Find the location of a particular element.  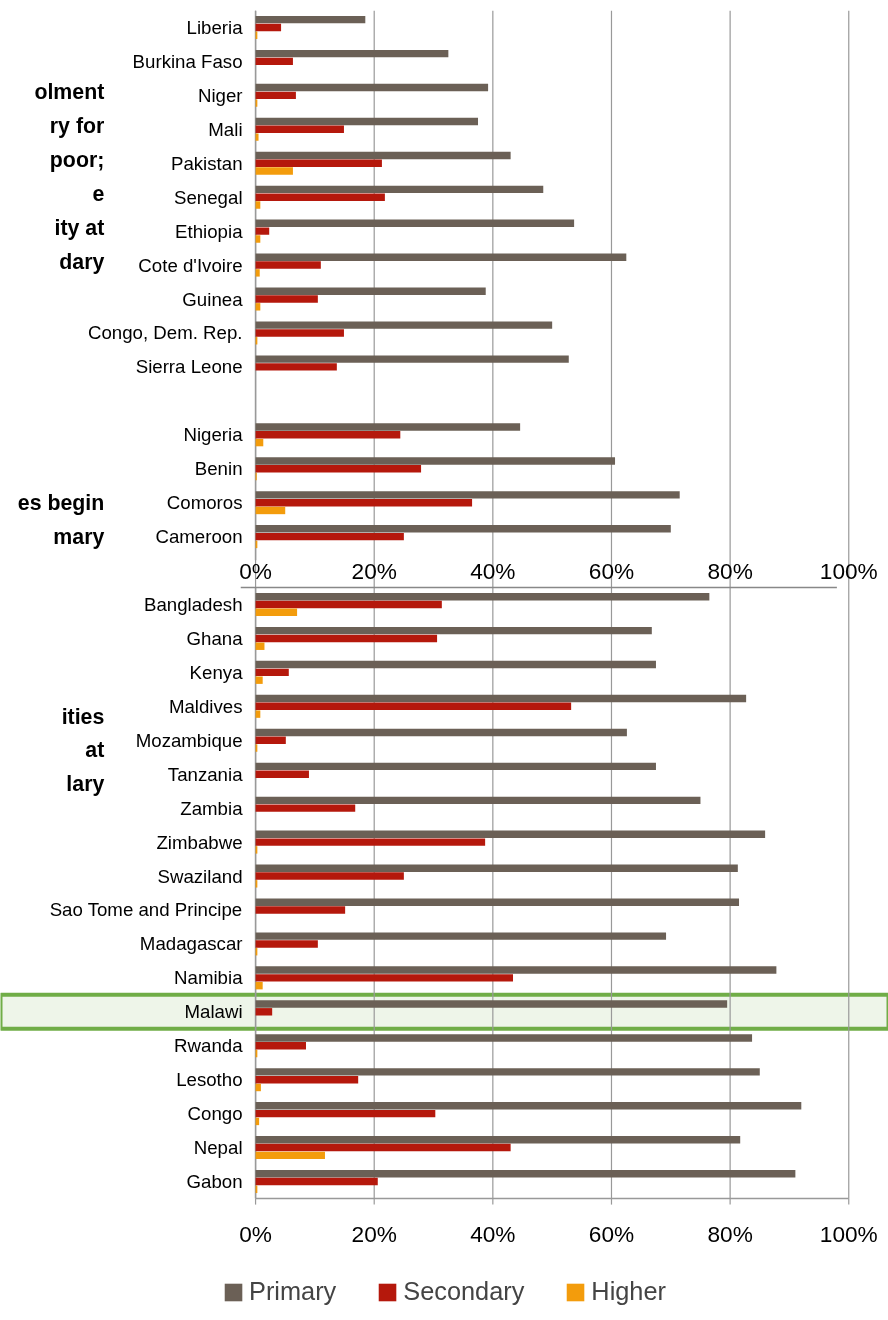

y-tick-label: Maldives is located at coordinates (205, 706).